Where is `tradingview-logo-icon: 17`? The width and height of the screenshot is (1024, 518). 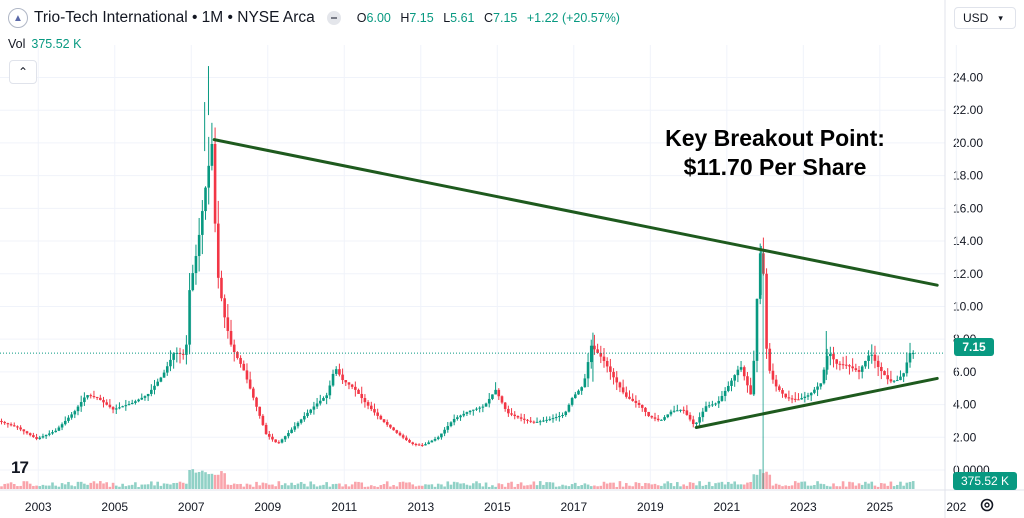 tradingview-logo-icon: 17 is located at coordinates (20, 467).